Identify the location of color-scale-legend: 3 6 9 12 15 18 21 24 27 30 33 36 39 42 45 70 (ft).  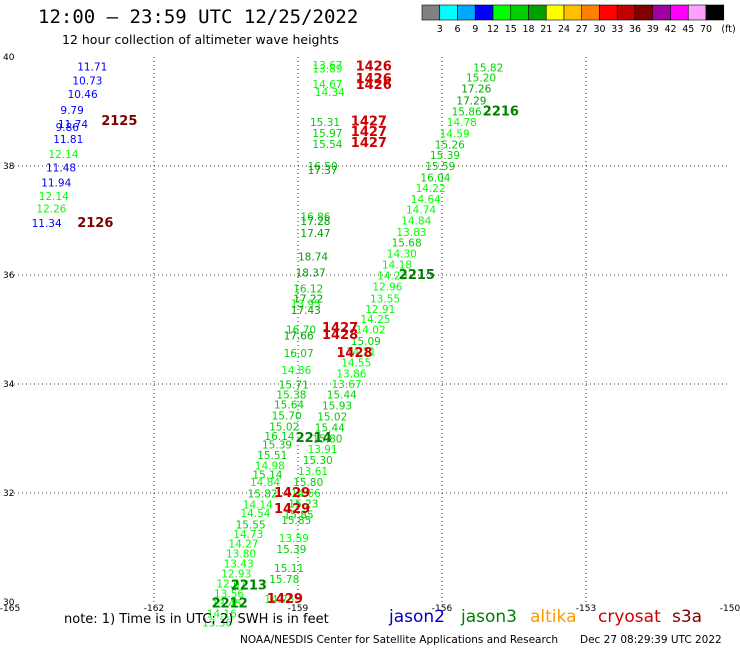
(578, 19).